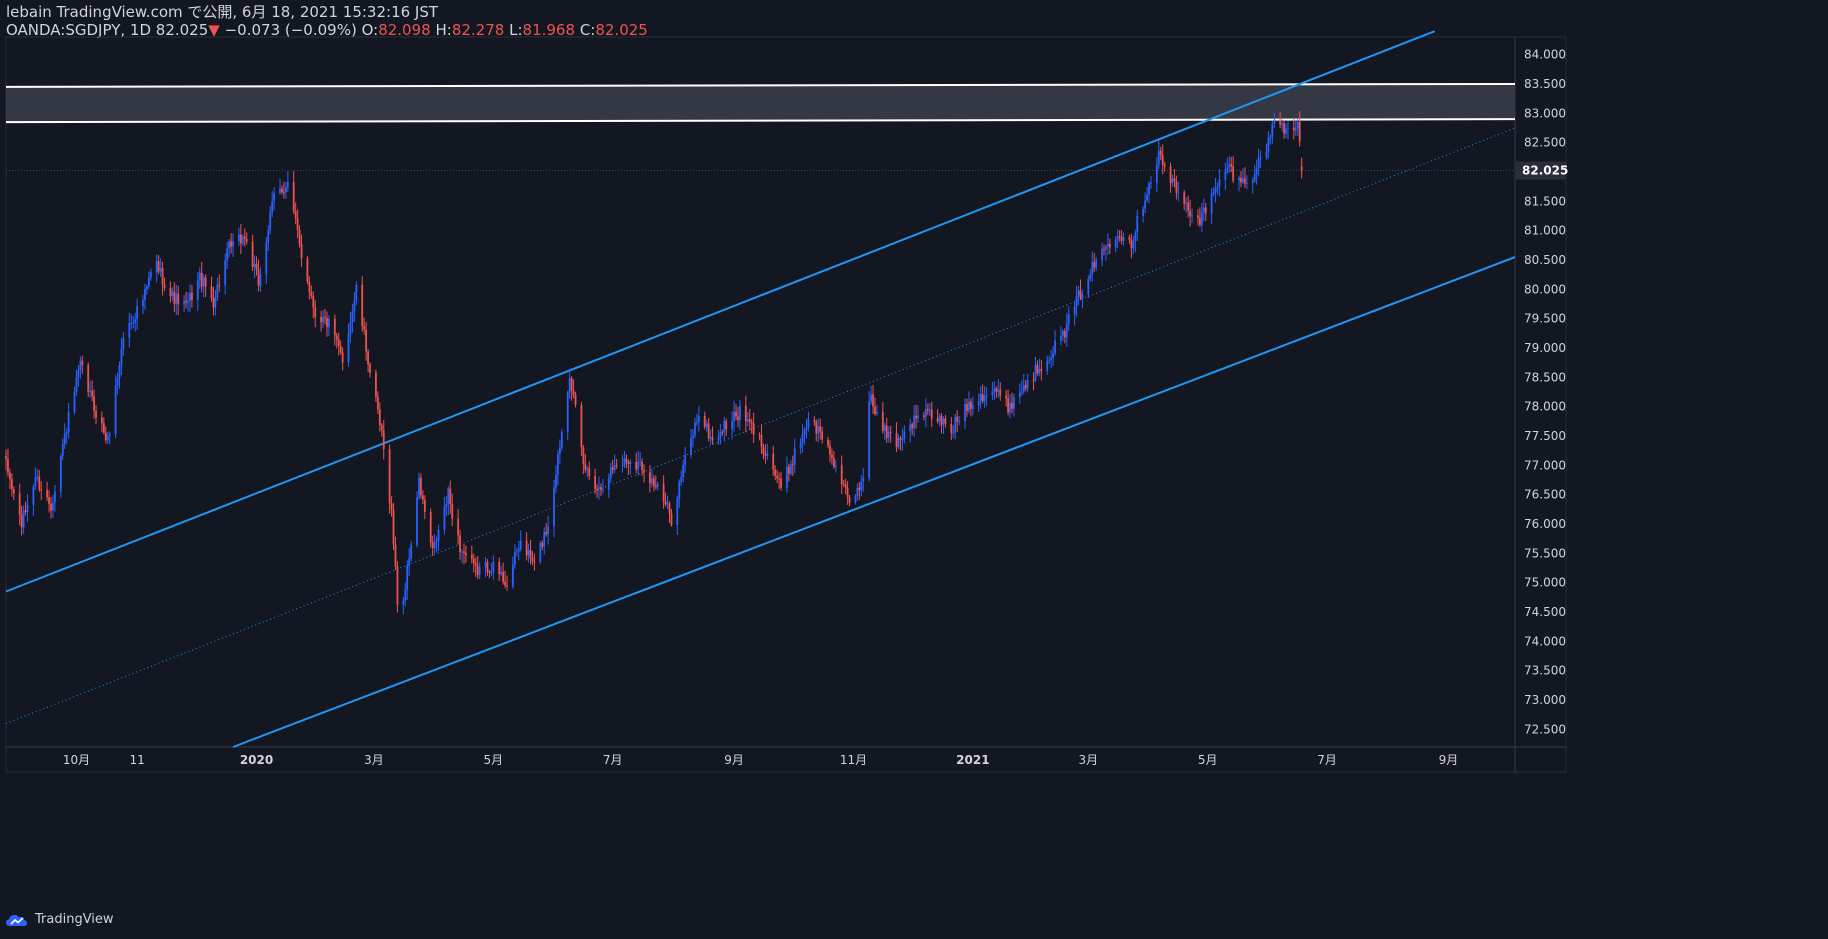  What do you see at coordinates (1545, 55) in the screenshot?
I see `price-tick-label: 84.000` at bounding box center [1545, 55].